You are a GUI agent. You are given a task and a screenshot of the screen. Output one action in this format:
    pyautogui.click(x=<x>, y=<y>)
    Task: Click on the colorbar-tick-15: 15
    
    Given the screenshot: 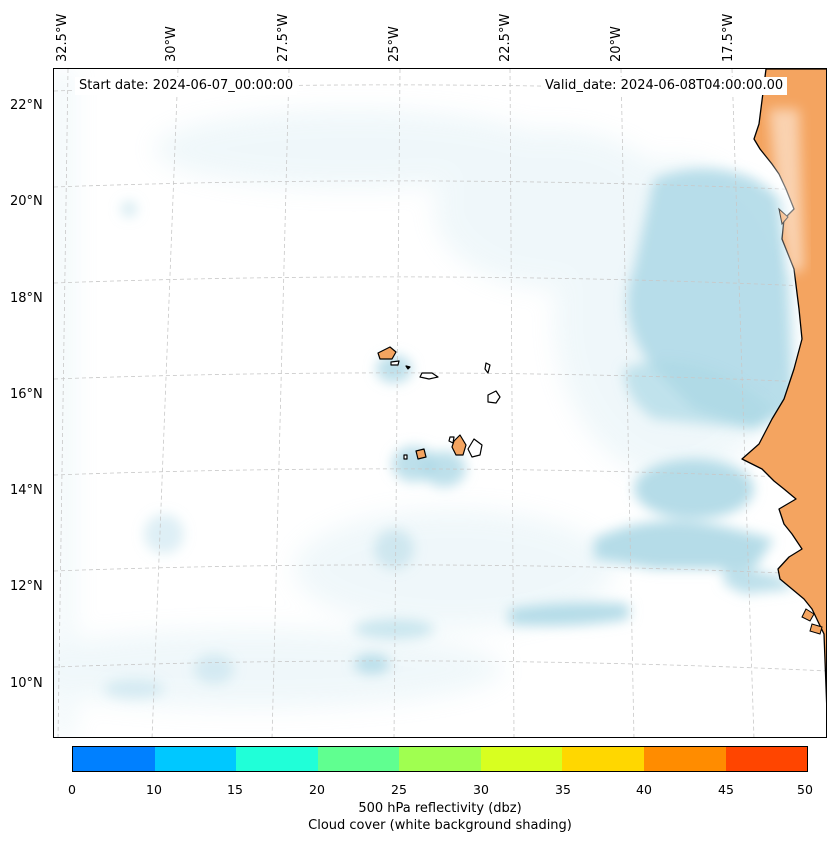 What is the action you would take?
    pyautogui.click(x=235, y=789)
    